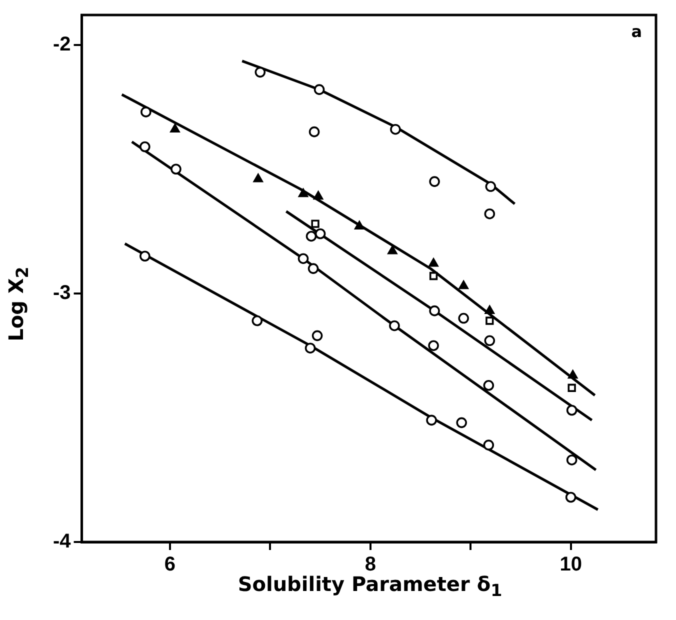  I want to click on annotation: a, so click(636, 31).